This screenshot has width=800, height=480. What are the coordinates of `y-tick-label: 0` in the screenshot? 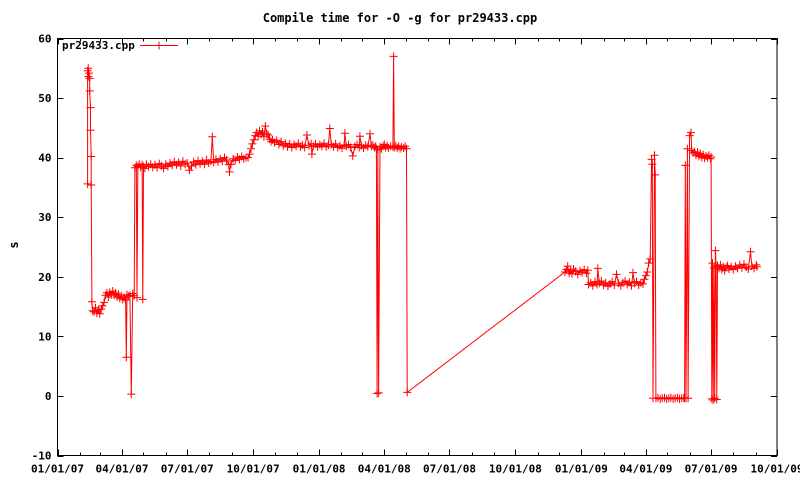 It's located at (48, 396).